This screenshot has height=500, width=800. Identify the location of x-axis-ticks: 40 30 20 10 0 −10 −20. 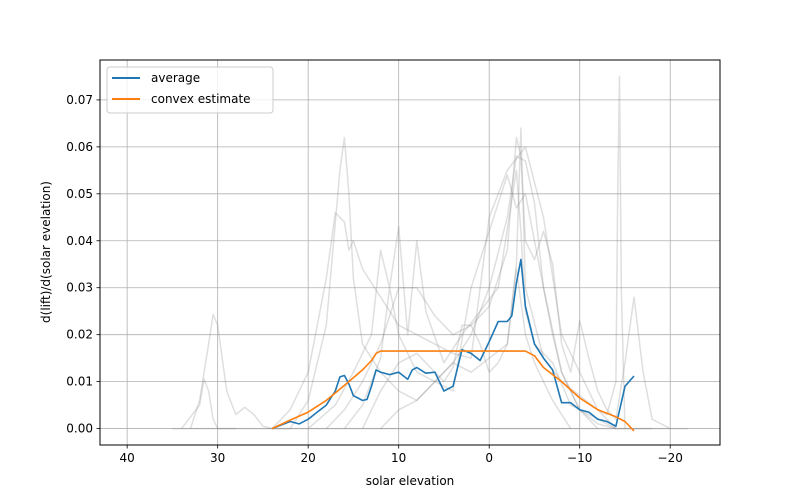
(401, 455).